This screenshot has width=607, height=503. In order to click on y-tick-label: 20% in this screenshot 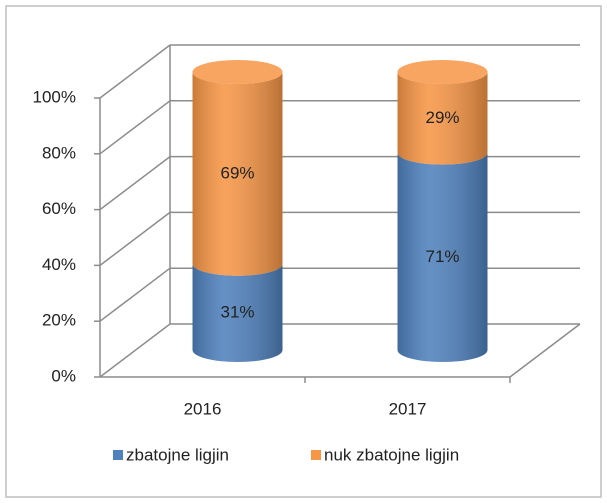, I will do `click(59, 320)`.